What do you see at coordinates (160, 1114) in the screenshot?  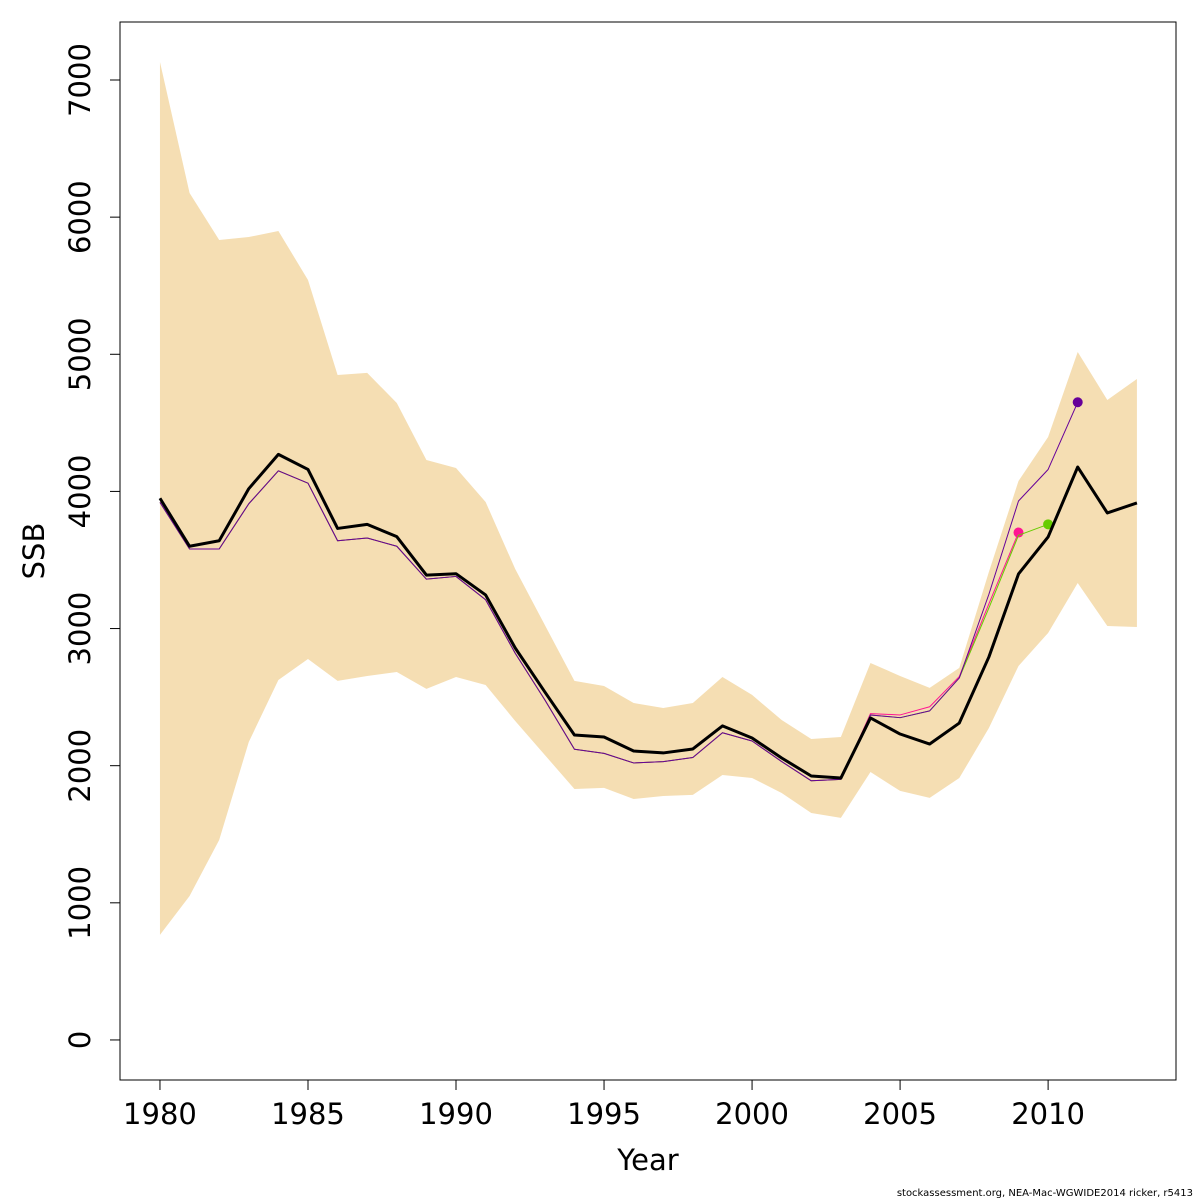 I see `x-tick-label: 1980` at bounding box center [160, 1114].